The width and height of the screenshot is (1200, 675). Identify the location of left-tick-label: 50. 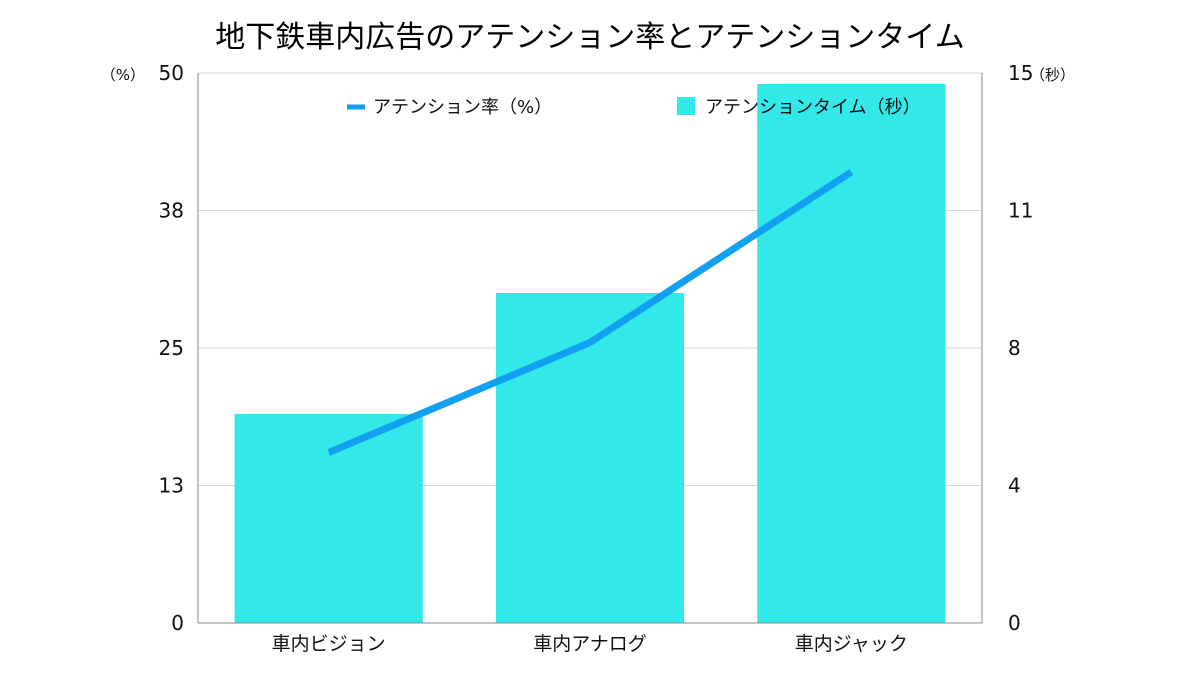
(171, 73).